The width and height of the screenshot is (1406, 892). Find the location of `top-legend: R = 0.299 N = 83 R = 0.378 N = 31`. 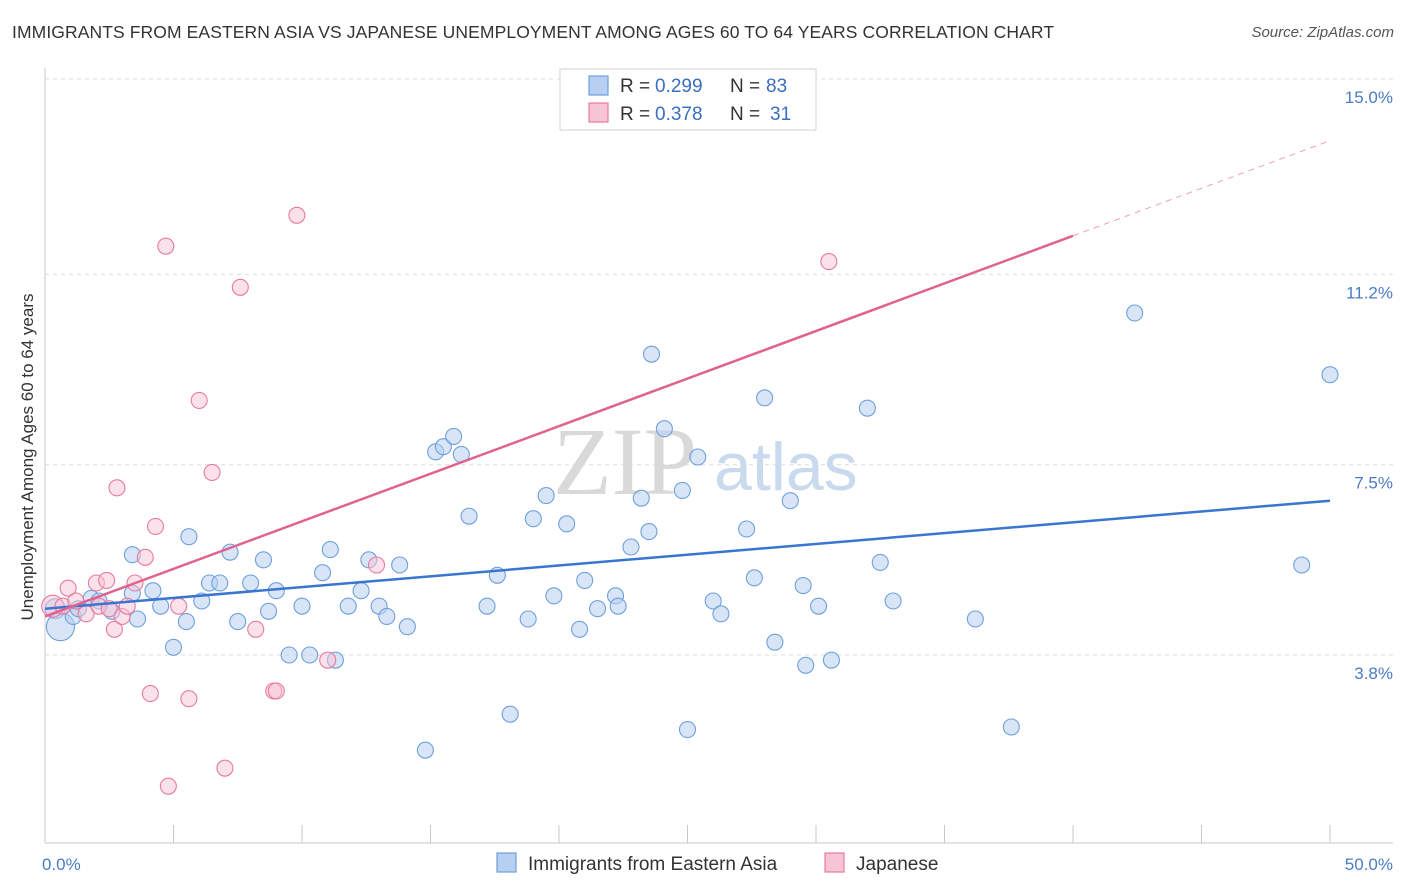

top-legend: R = 0.299 N = 83 R = 0.378 N = 31 is located at coordinates (688, 99).